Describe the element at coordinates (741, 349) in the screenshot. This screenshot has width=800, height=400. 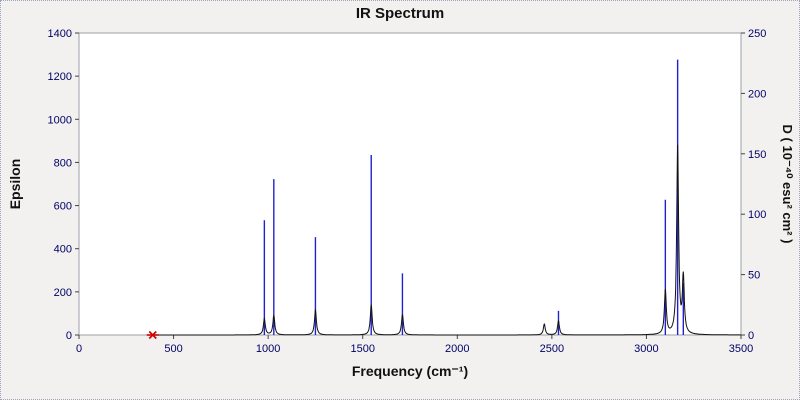
I see `x-tick-label: 3500` at that location.